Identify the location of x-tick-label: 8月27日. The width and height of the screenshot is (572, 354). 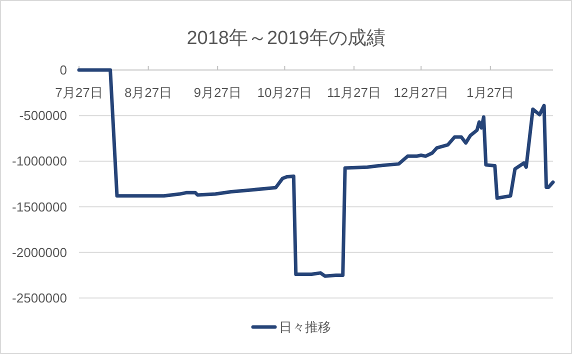
(148, 92).